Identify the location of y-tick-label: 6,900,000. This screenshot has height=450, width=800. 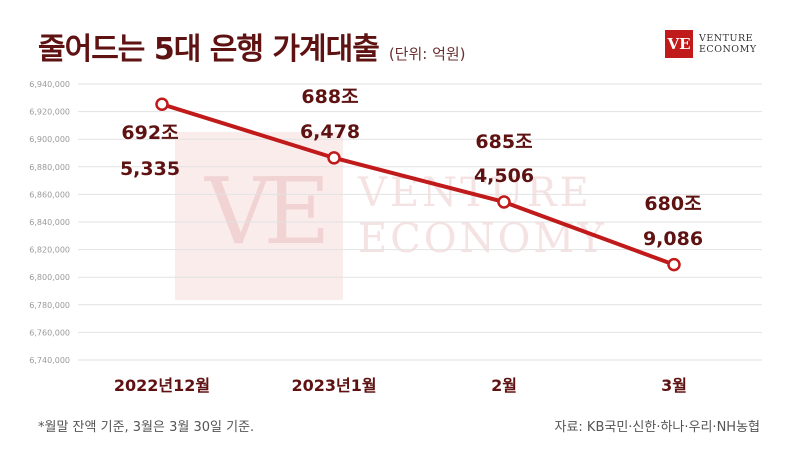
(49, 139).